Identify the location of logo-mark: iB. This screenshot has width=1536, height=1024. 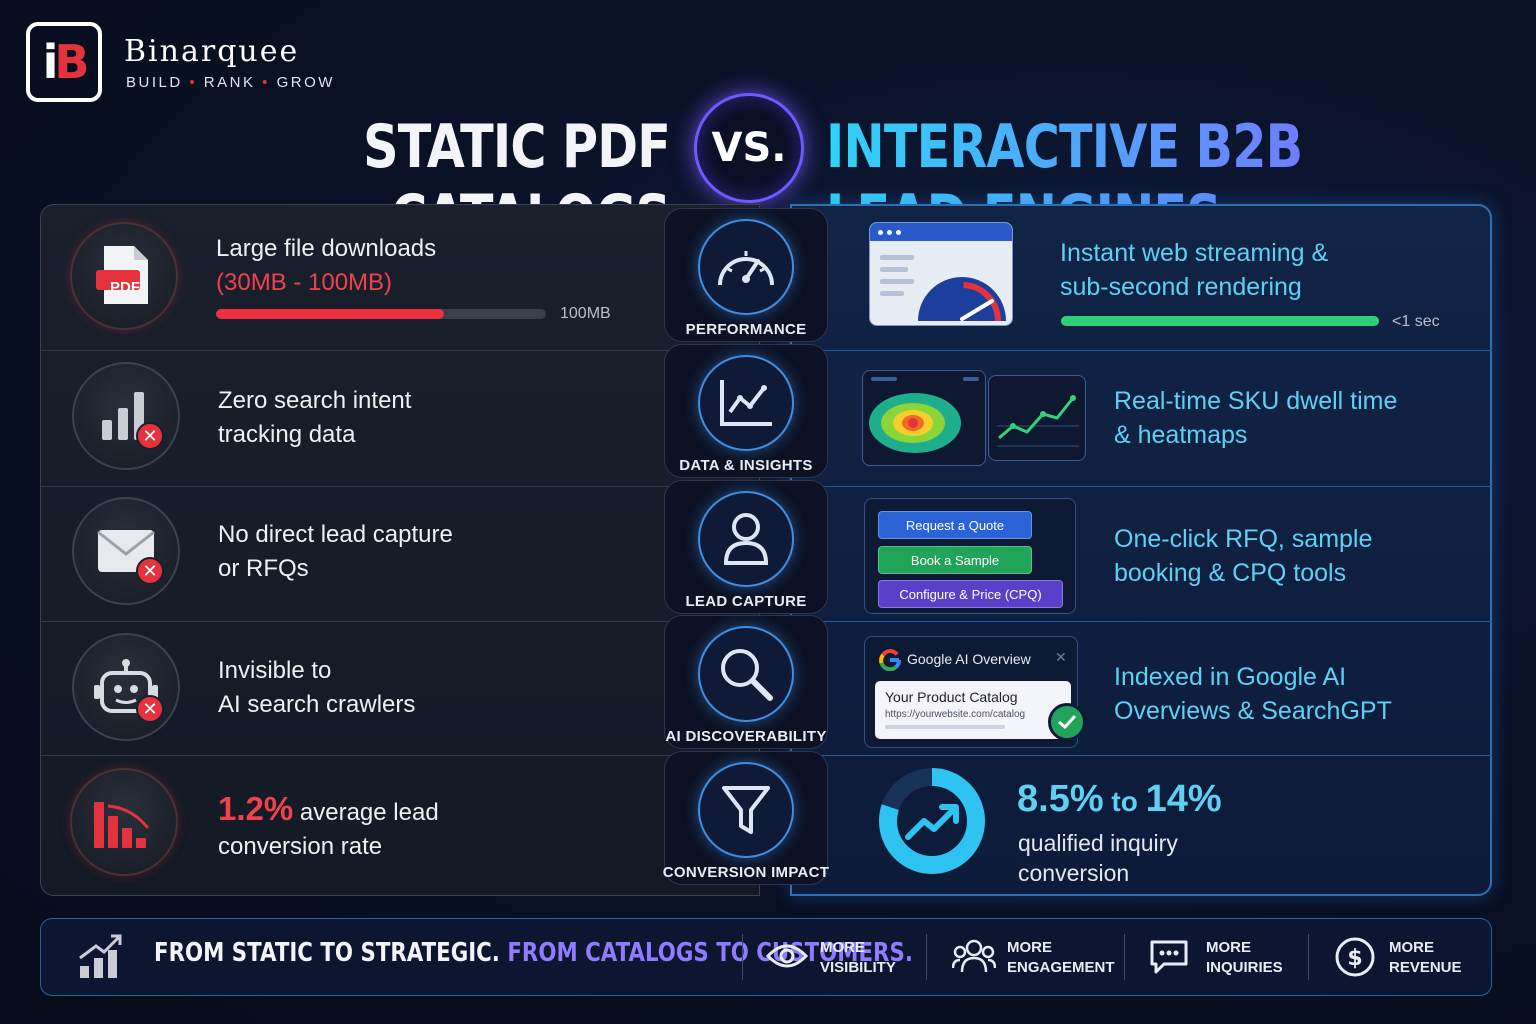
(66, 62).